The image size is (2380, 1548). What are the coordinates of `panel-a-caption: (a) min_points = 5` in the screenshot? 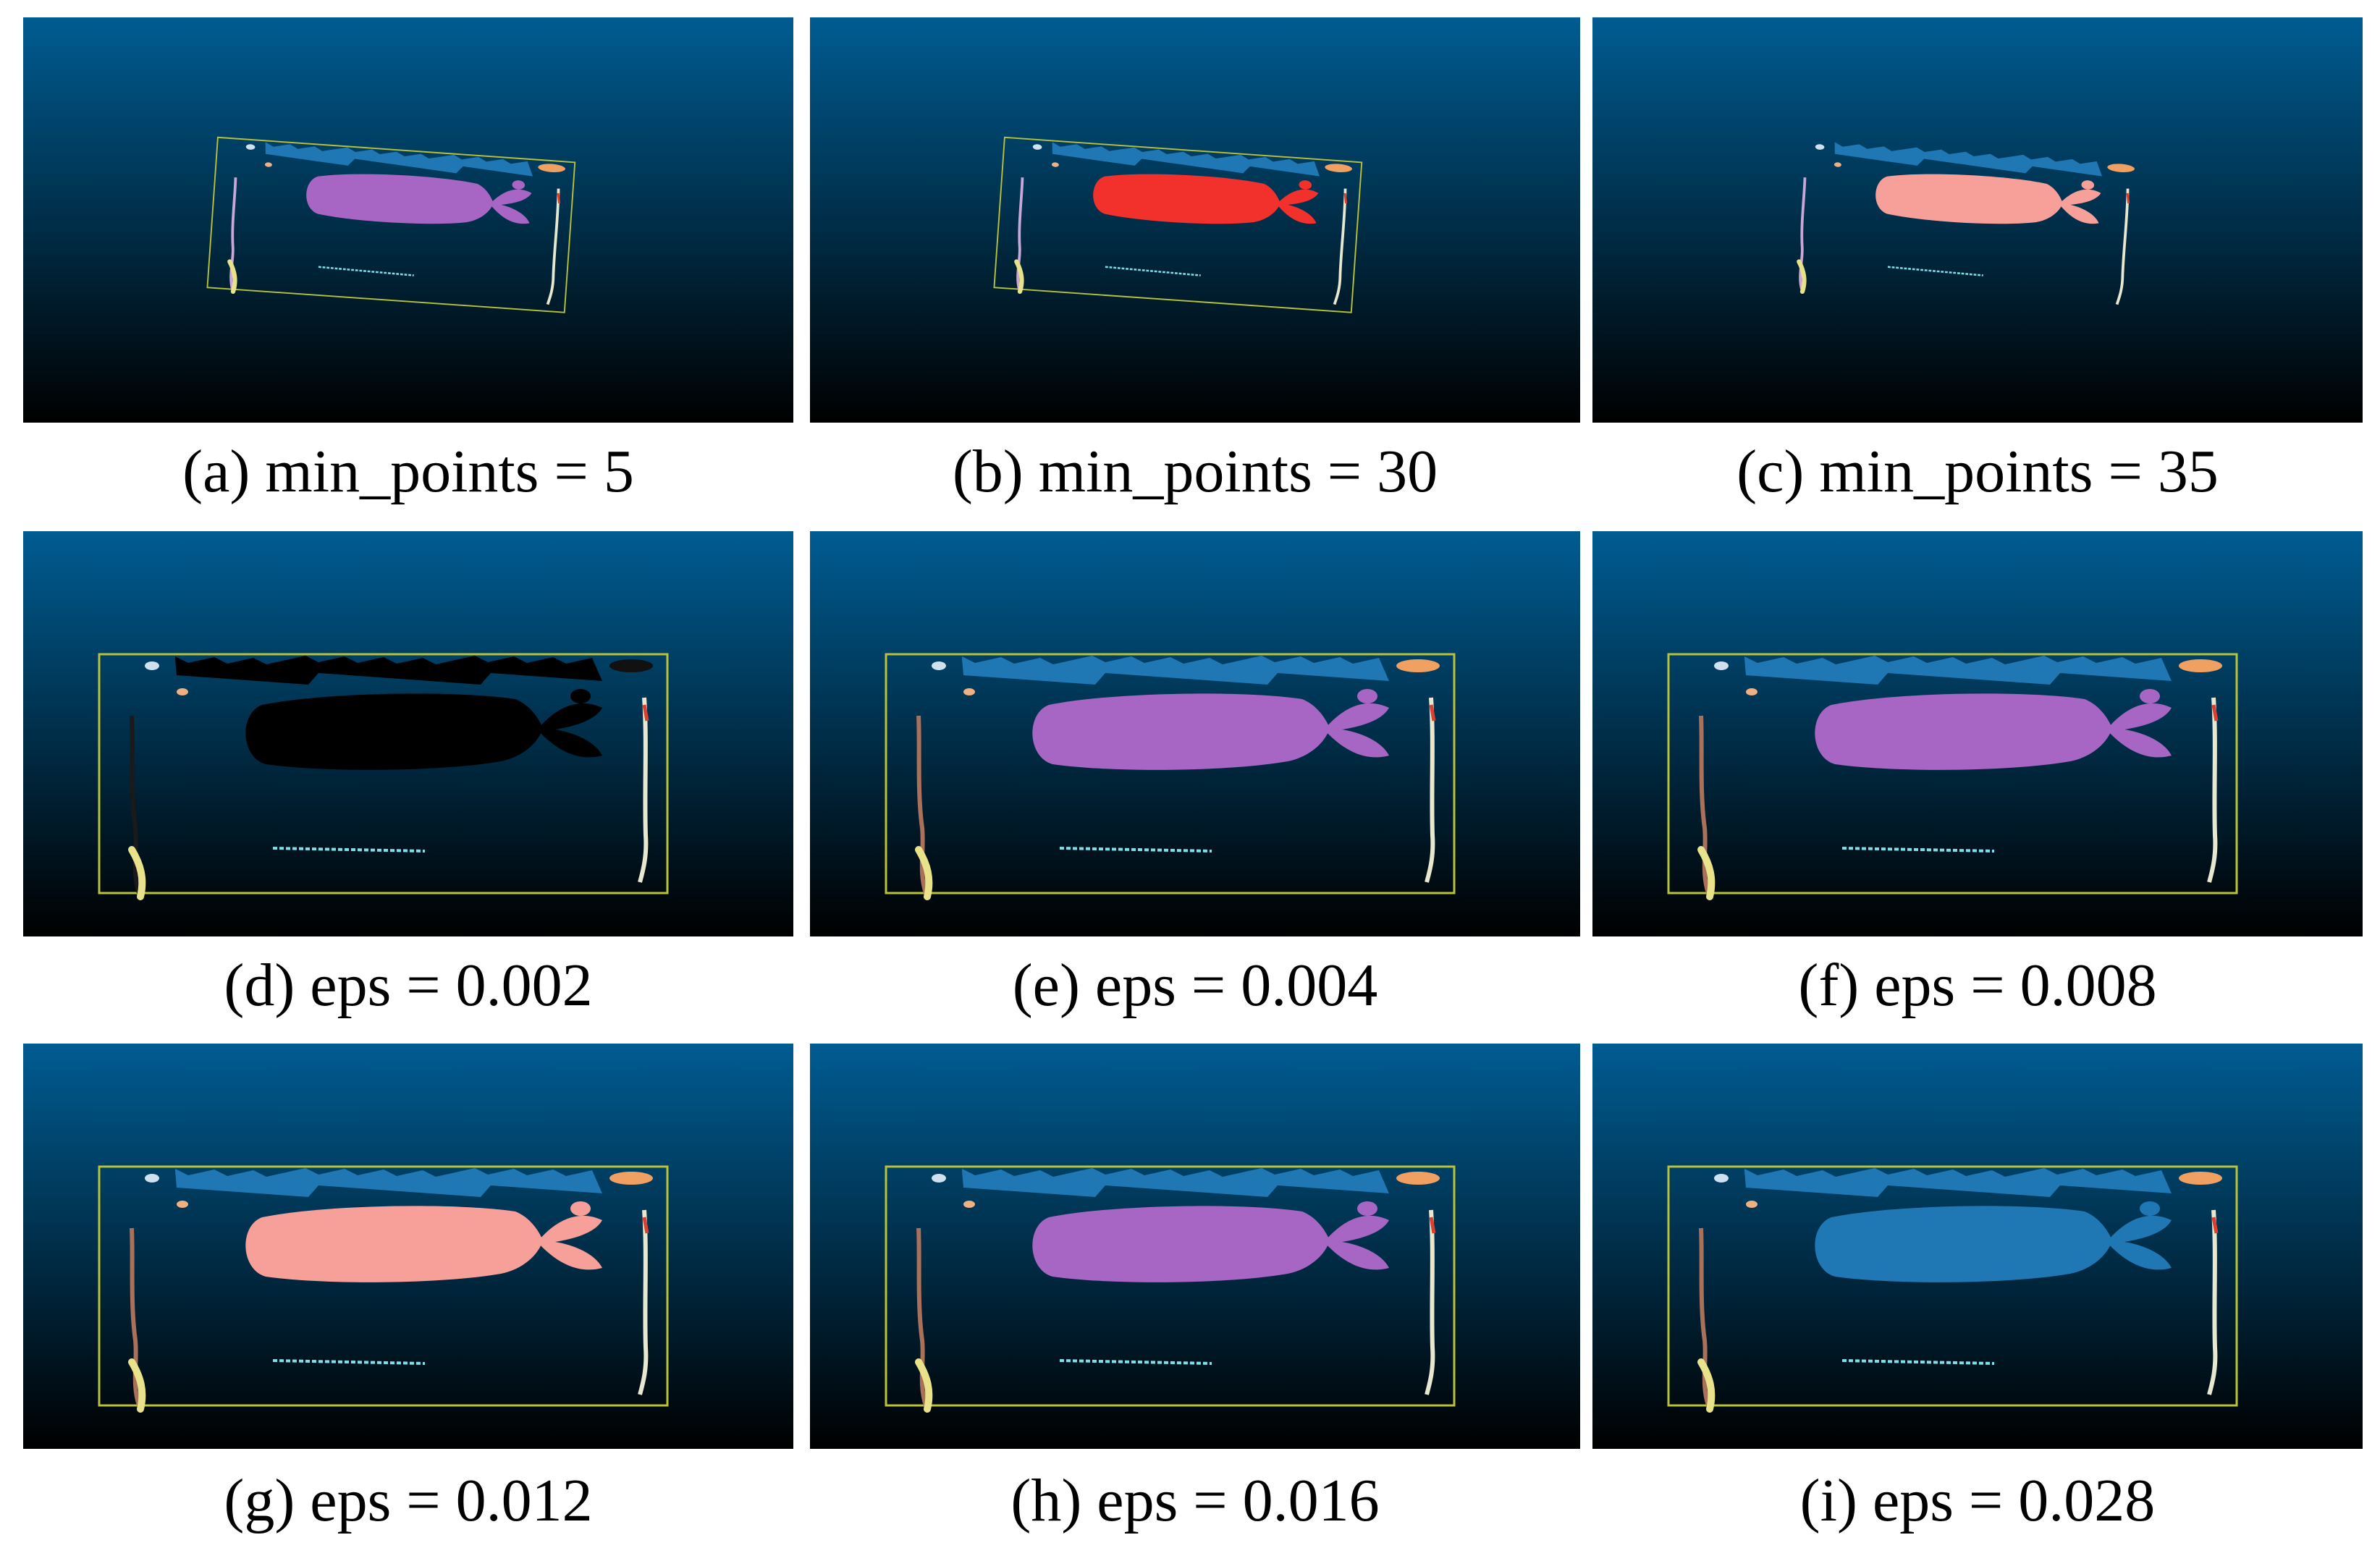 It's located at (408, 471).